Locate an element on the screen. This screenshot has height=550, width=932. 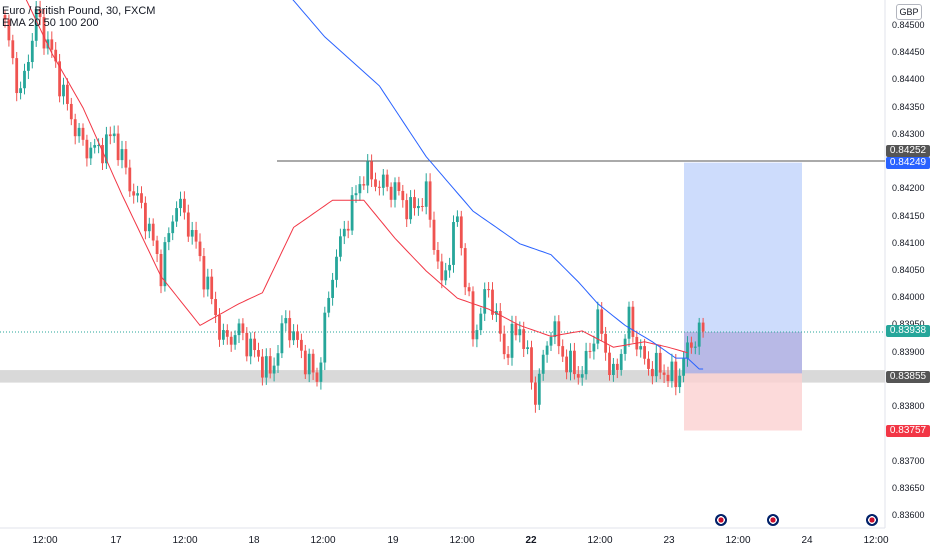
price-tick-label: 0.84300 is located at coordinates (908, 133).